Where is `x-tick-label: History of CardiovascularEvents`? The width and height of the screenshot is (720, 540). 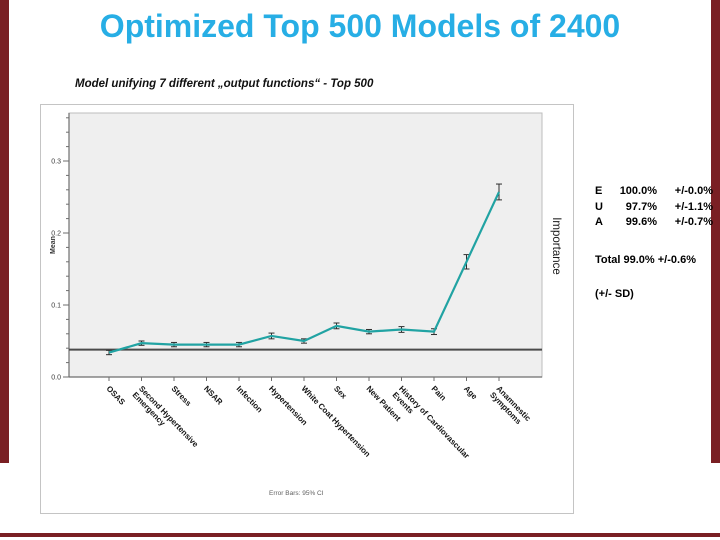 x-tick-label: History of CardiovascularEvents is located at coordinates (431, 425).